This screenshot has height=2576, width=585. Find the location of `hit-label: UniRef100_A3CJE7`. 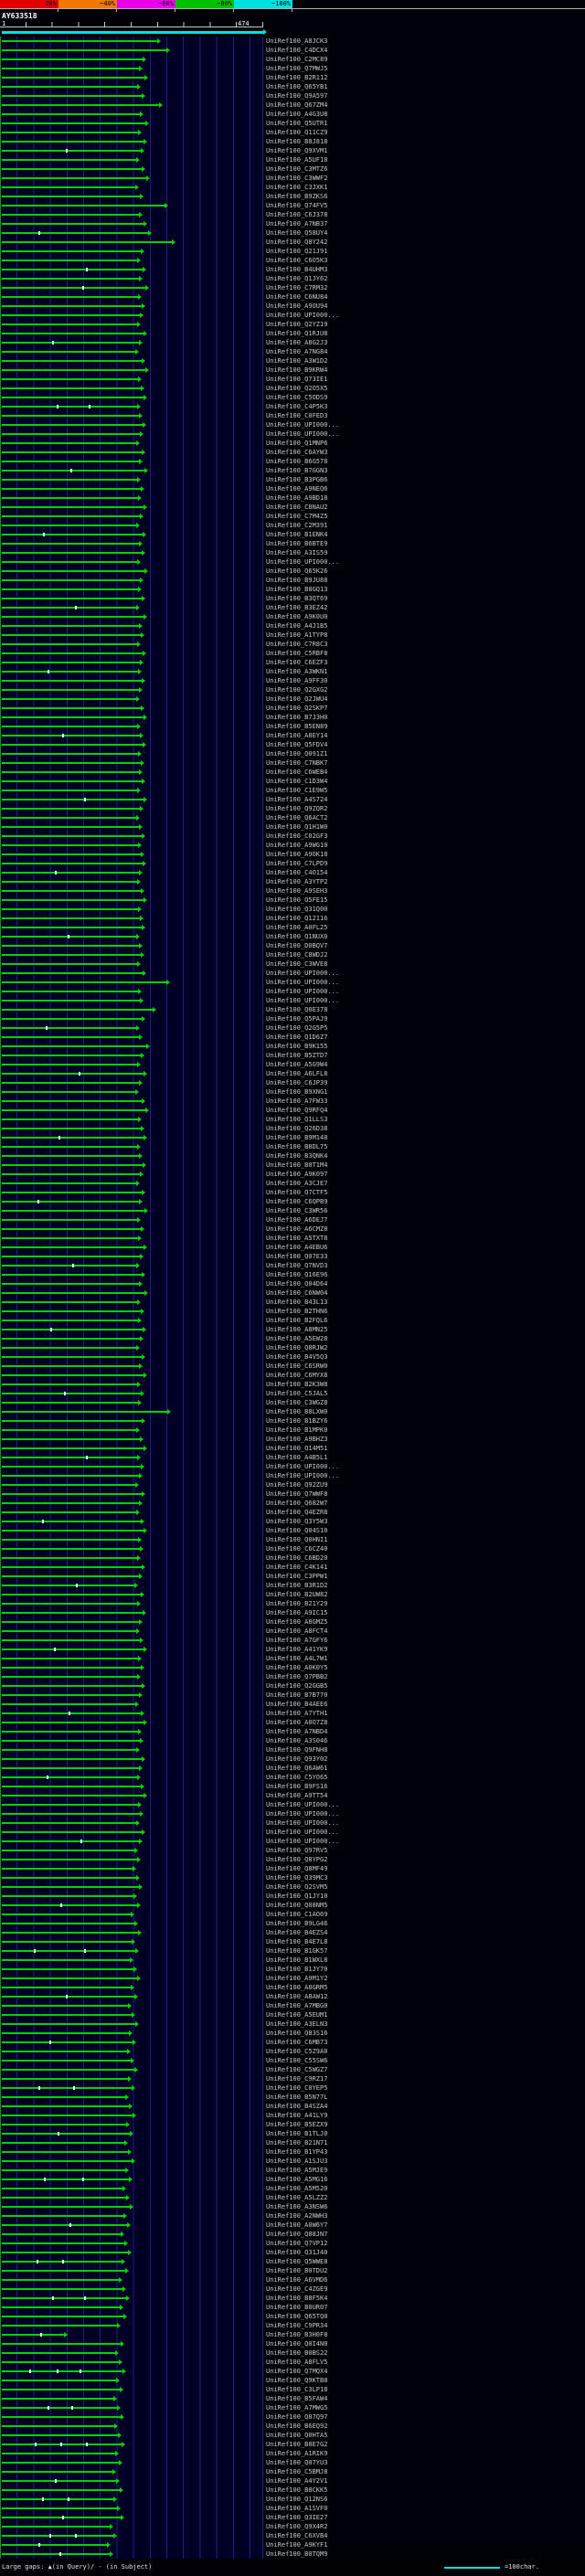

hit-label: UniRef100_A3CJE7 is located at coordinates (297, 1183).